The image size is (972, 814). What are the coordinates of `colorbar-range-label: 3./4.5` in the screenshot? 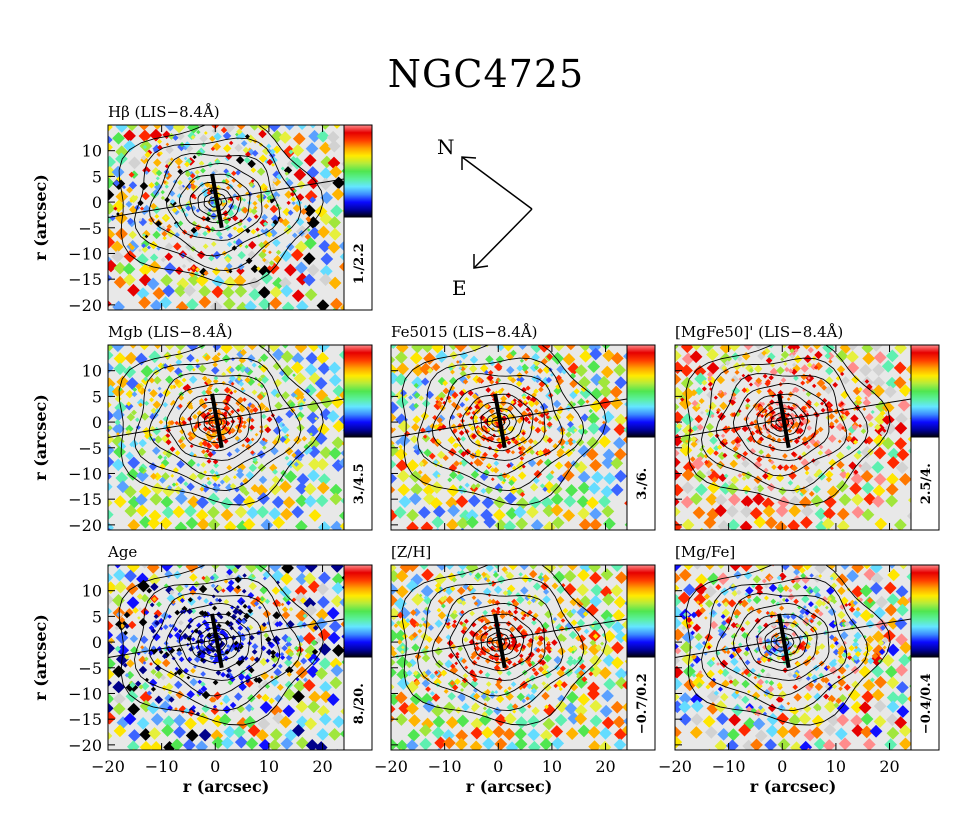 It's located at (359, 483).